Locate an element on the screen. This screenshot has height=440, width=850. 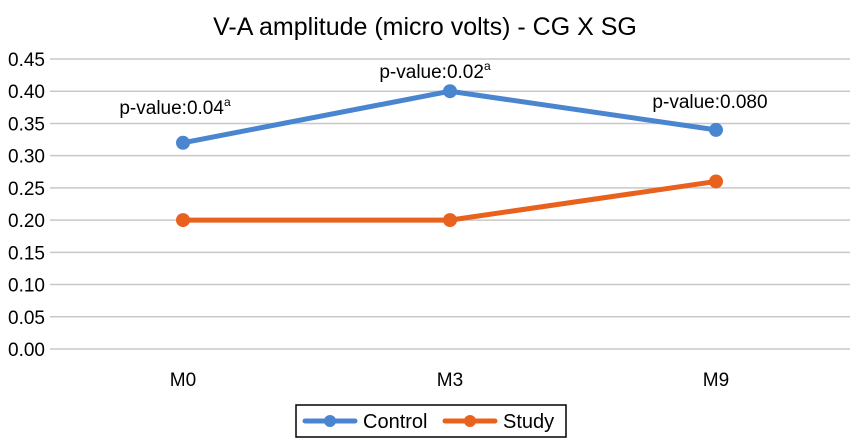
legend-label: Study is located at coordinates (528, 422).